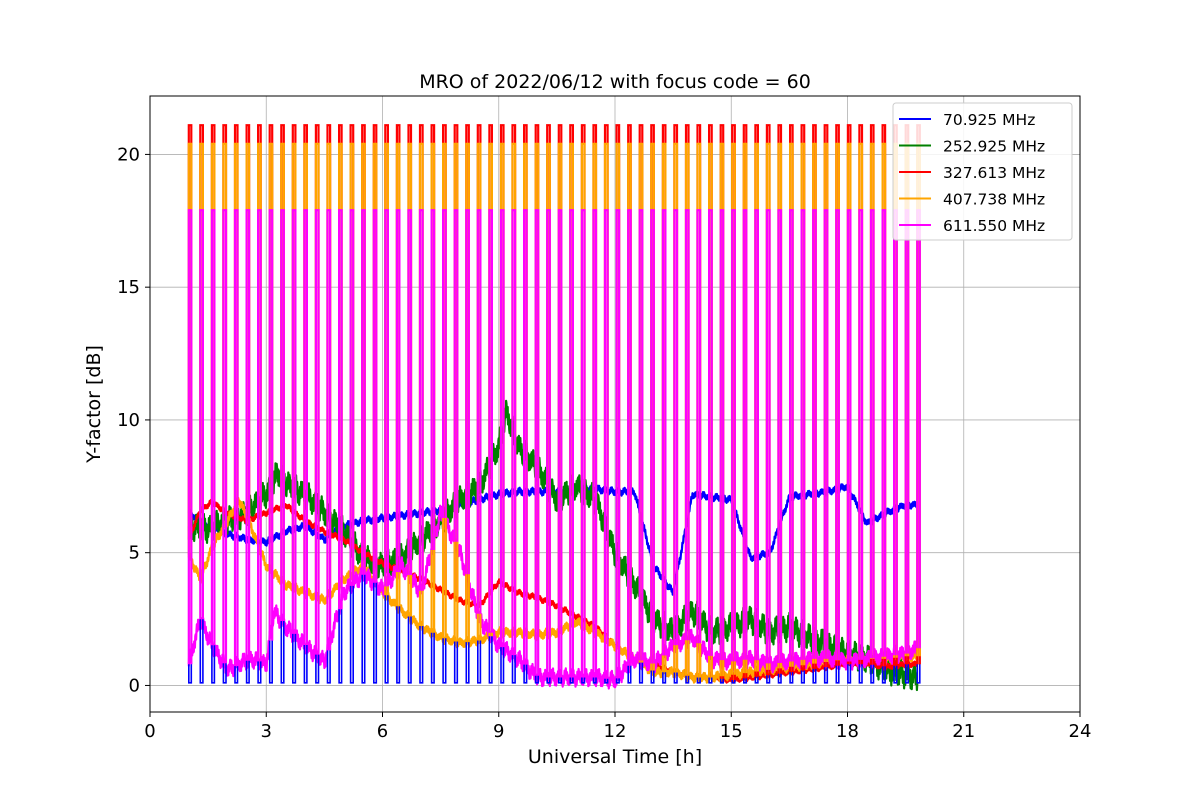 The width and height of the screenshot is (1200, 800). Describe the element at coordinates (994, 173) in the screenshot. I see `legend-label: 327.613 MHz` at that location.